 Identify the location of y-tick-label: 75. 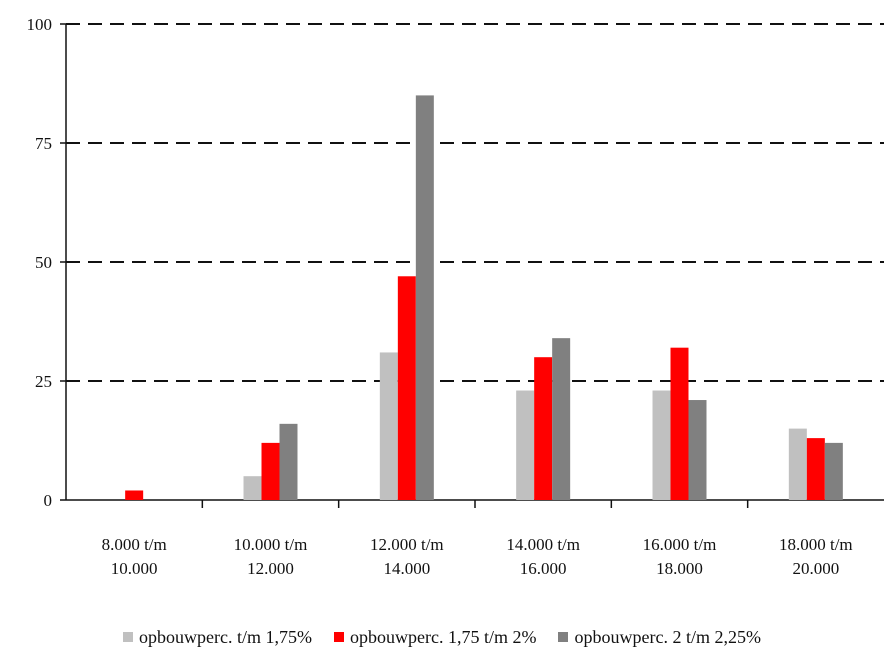
(43, 143).